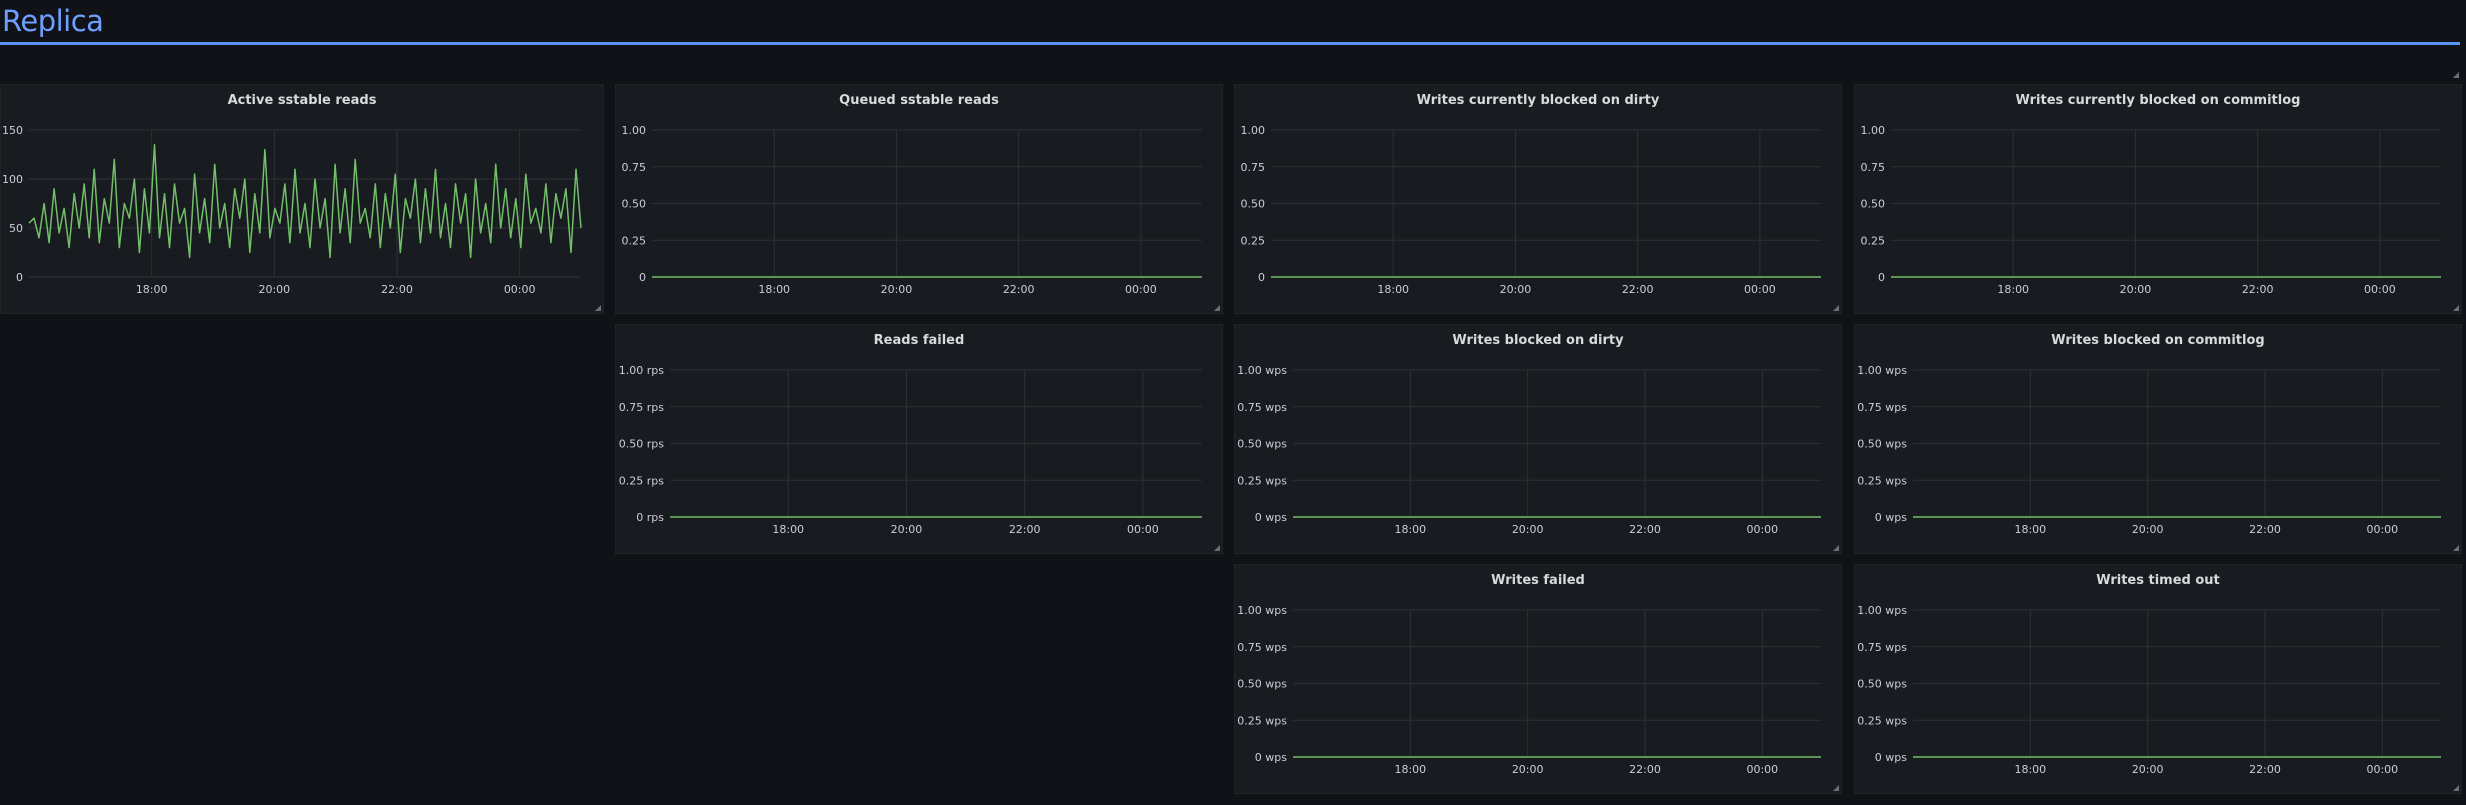  I want to click on panel-title: Writes blocked on dirty, so click(1538, 340).